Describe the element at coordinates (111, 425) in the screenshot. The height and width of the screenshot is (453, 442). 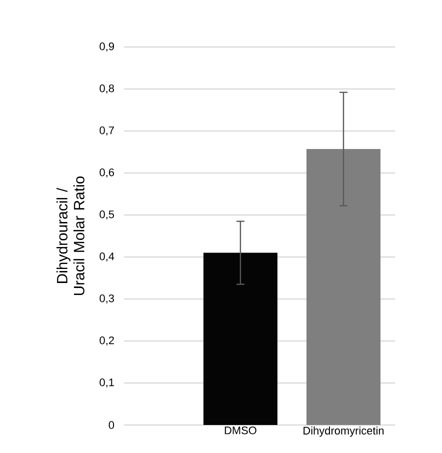
I see `y-tick-label: 0` at that location.